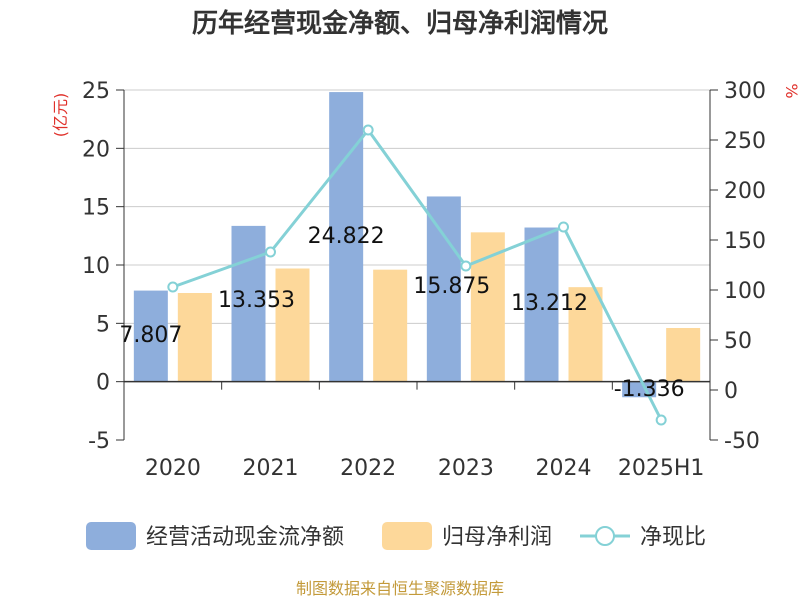 This screenshot has height=600, width=800. Describe the element at coordinates (745, 141) in the screenshot. I see `right-axis-tick-label: 250` at that location.